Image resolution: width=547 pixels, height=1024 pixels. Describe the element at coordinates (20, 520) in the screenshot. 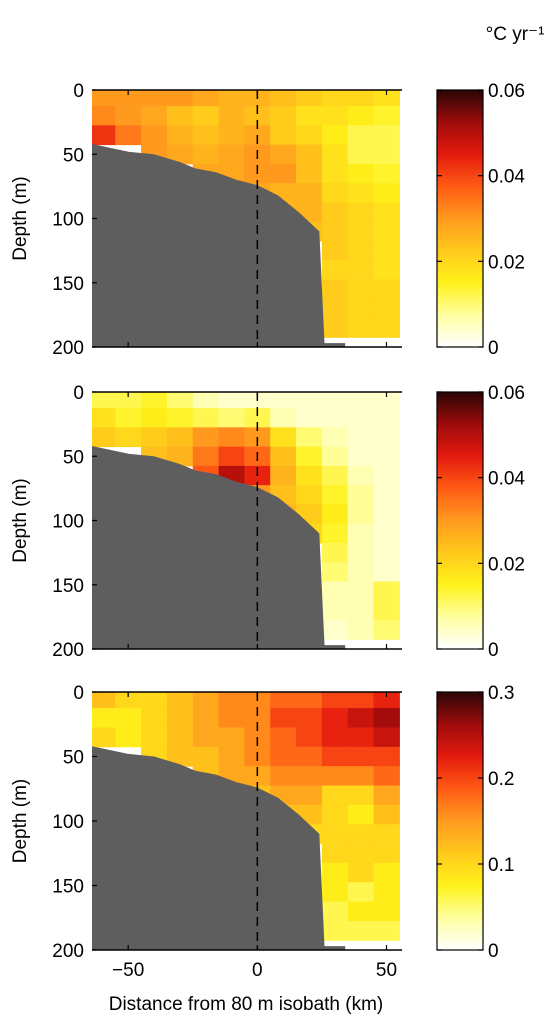

I see `y-axis-label: Depth (m)` at that location.